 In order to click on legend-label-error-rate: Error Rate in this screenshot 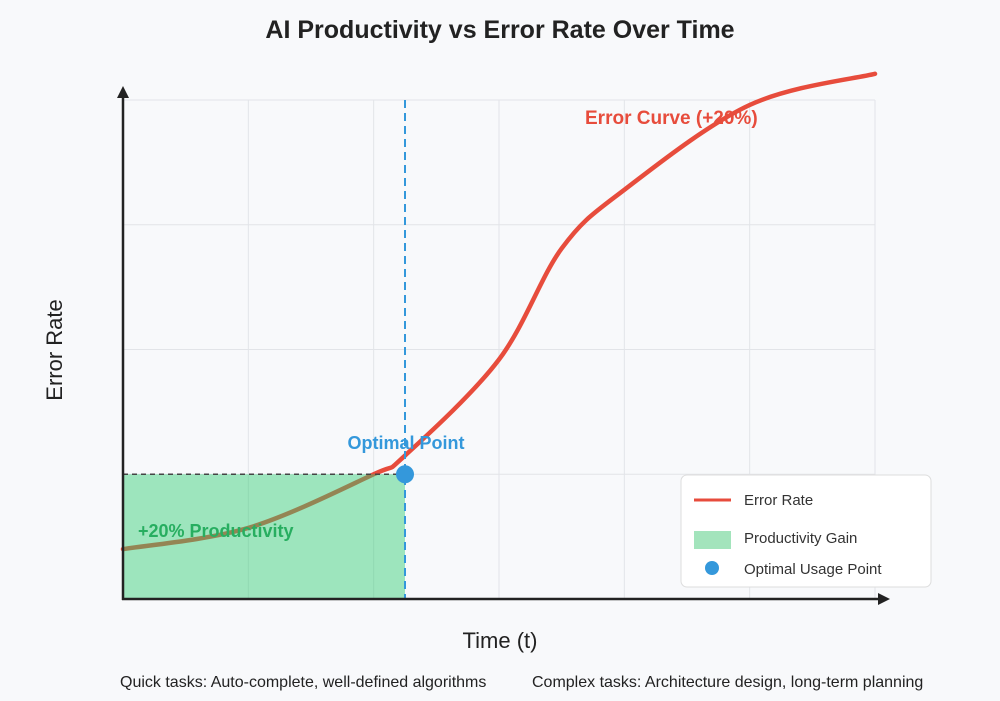, I will do `click(778, 500)`.